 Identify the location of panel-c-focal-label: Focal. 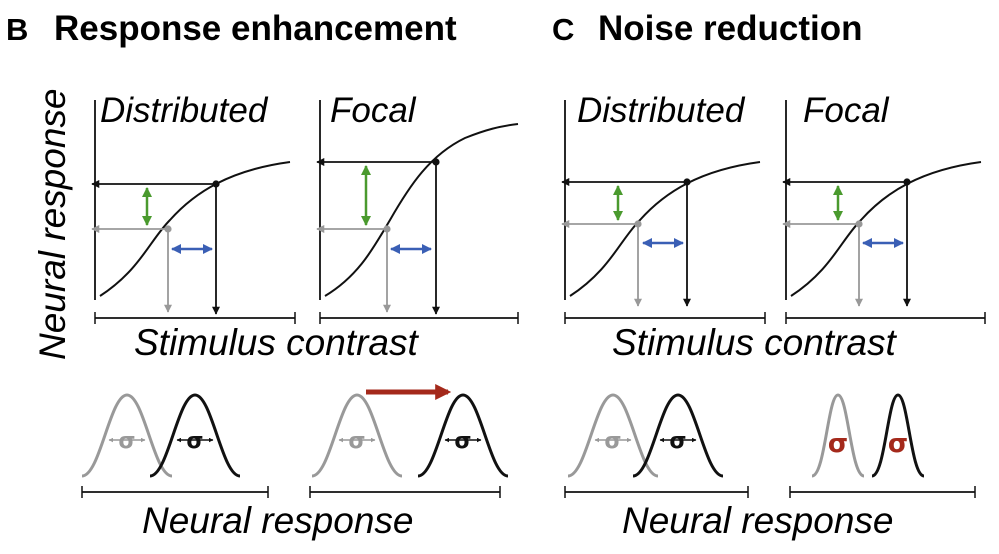
(846, 110).